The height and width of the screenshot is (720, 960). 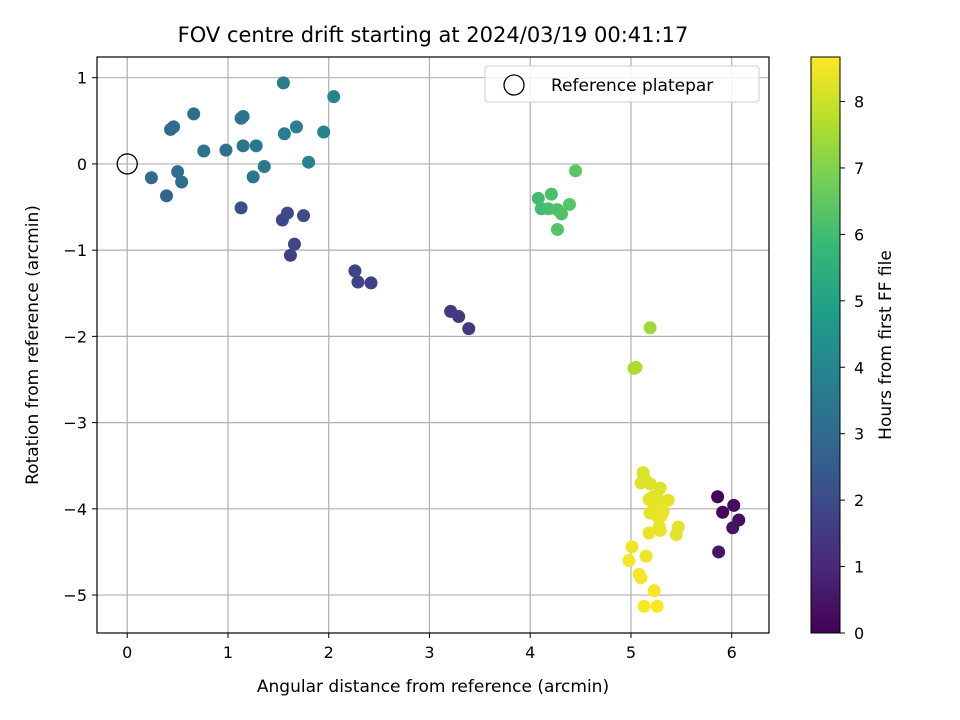 I want to click on legend-box, so click(x=622, y=84).